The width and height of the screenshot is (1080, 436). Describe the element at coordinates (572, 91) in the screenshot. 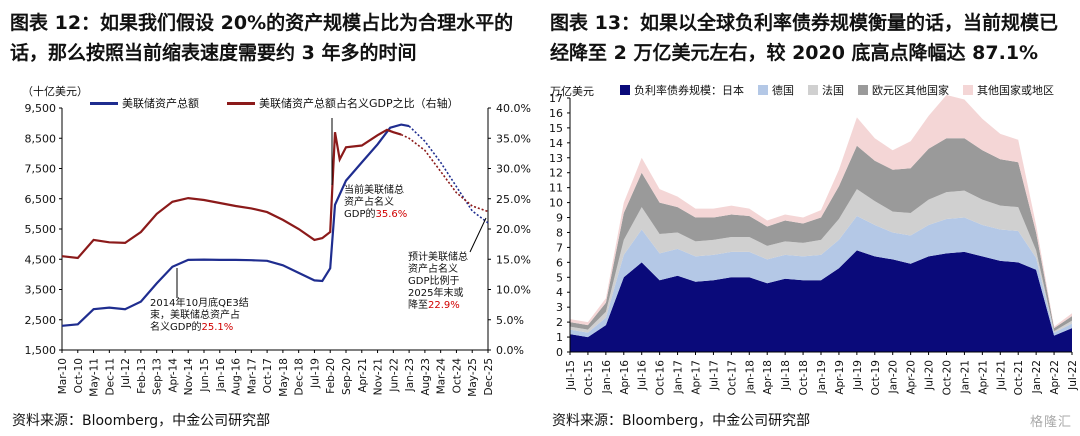

I see `right-unit-label: 万亿美元` at that location.